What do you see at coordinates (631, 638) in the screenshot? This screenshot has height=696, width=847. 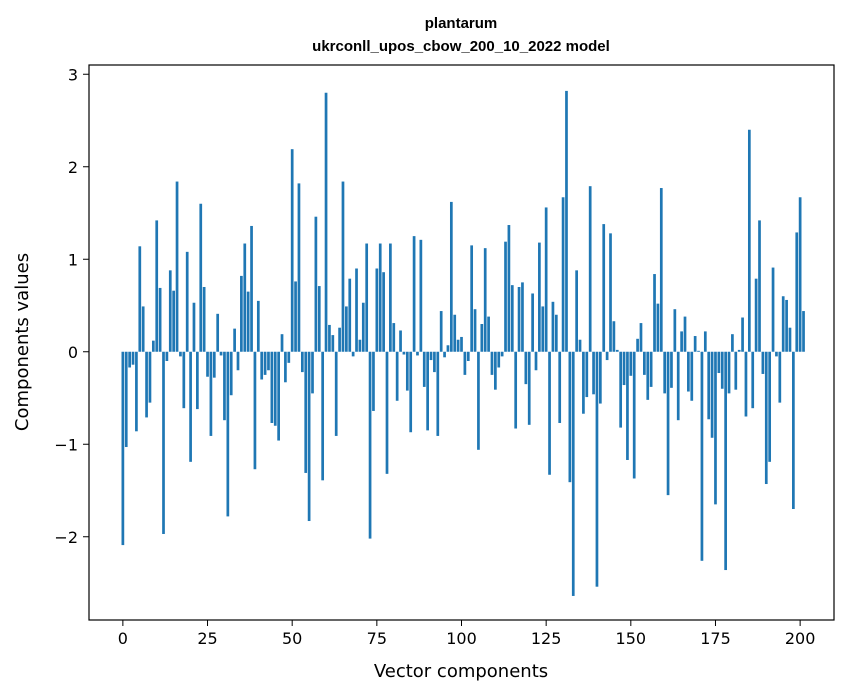 I see `x-tick-label: 150` at bounding box center [631, 638].